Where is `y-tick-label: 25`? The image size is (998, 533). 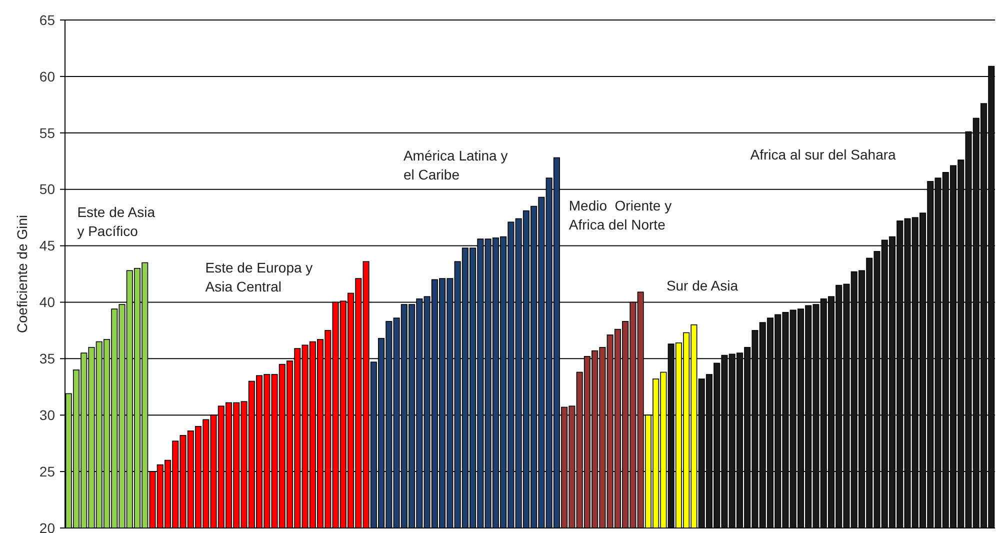 y-tick-label: 25 is located at coordinates (47, 471).